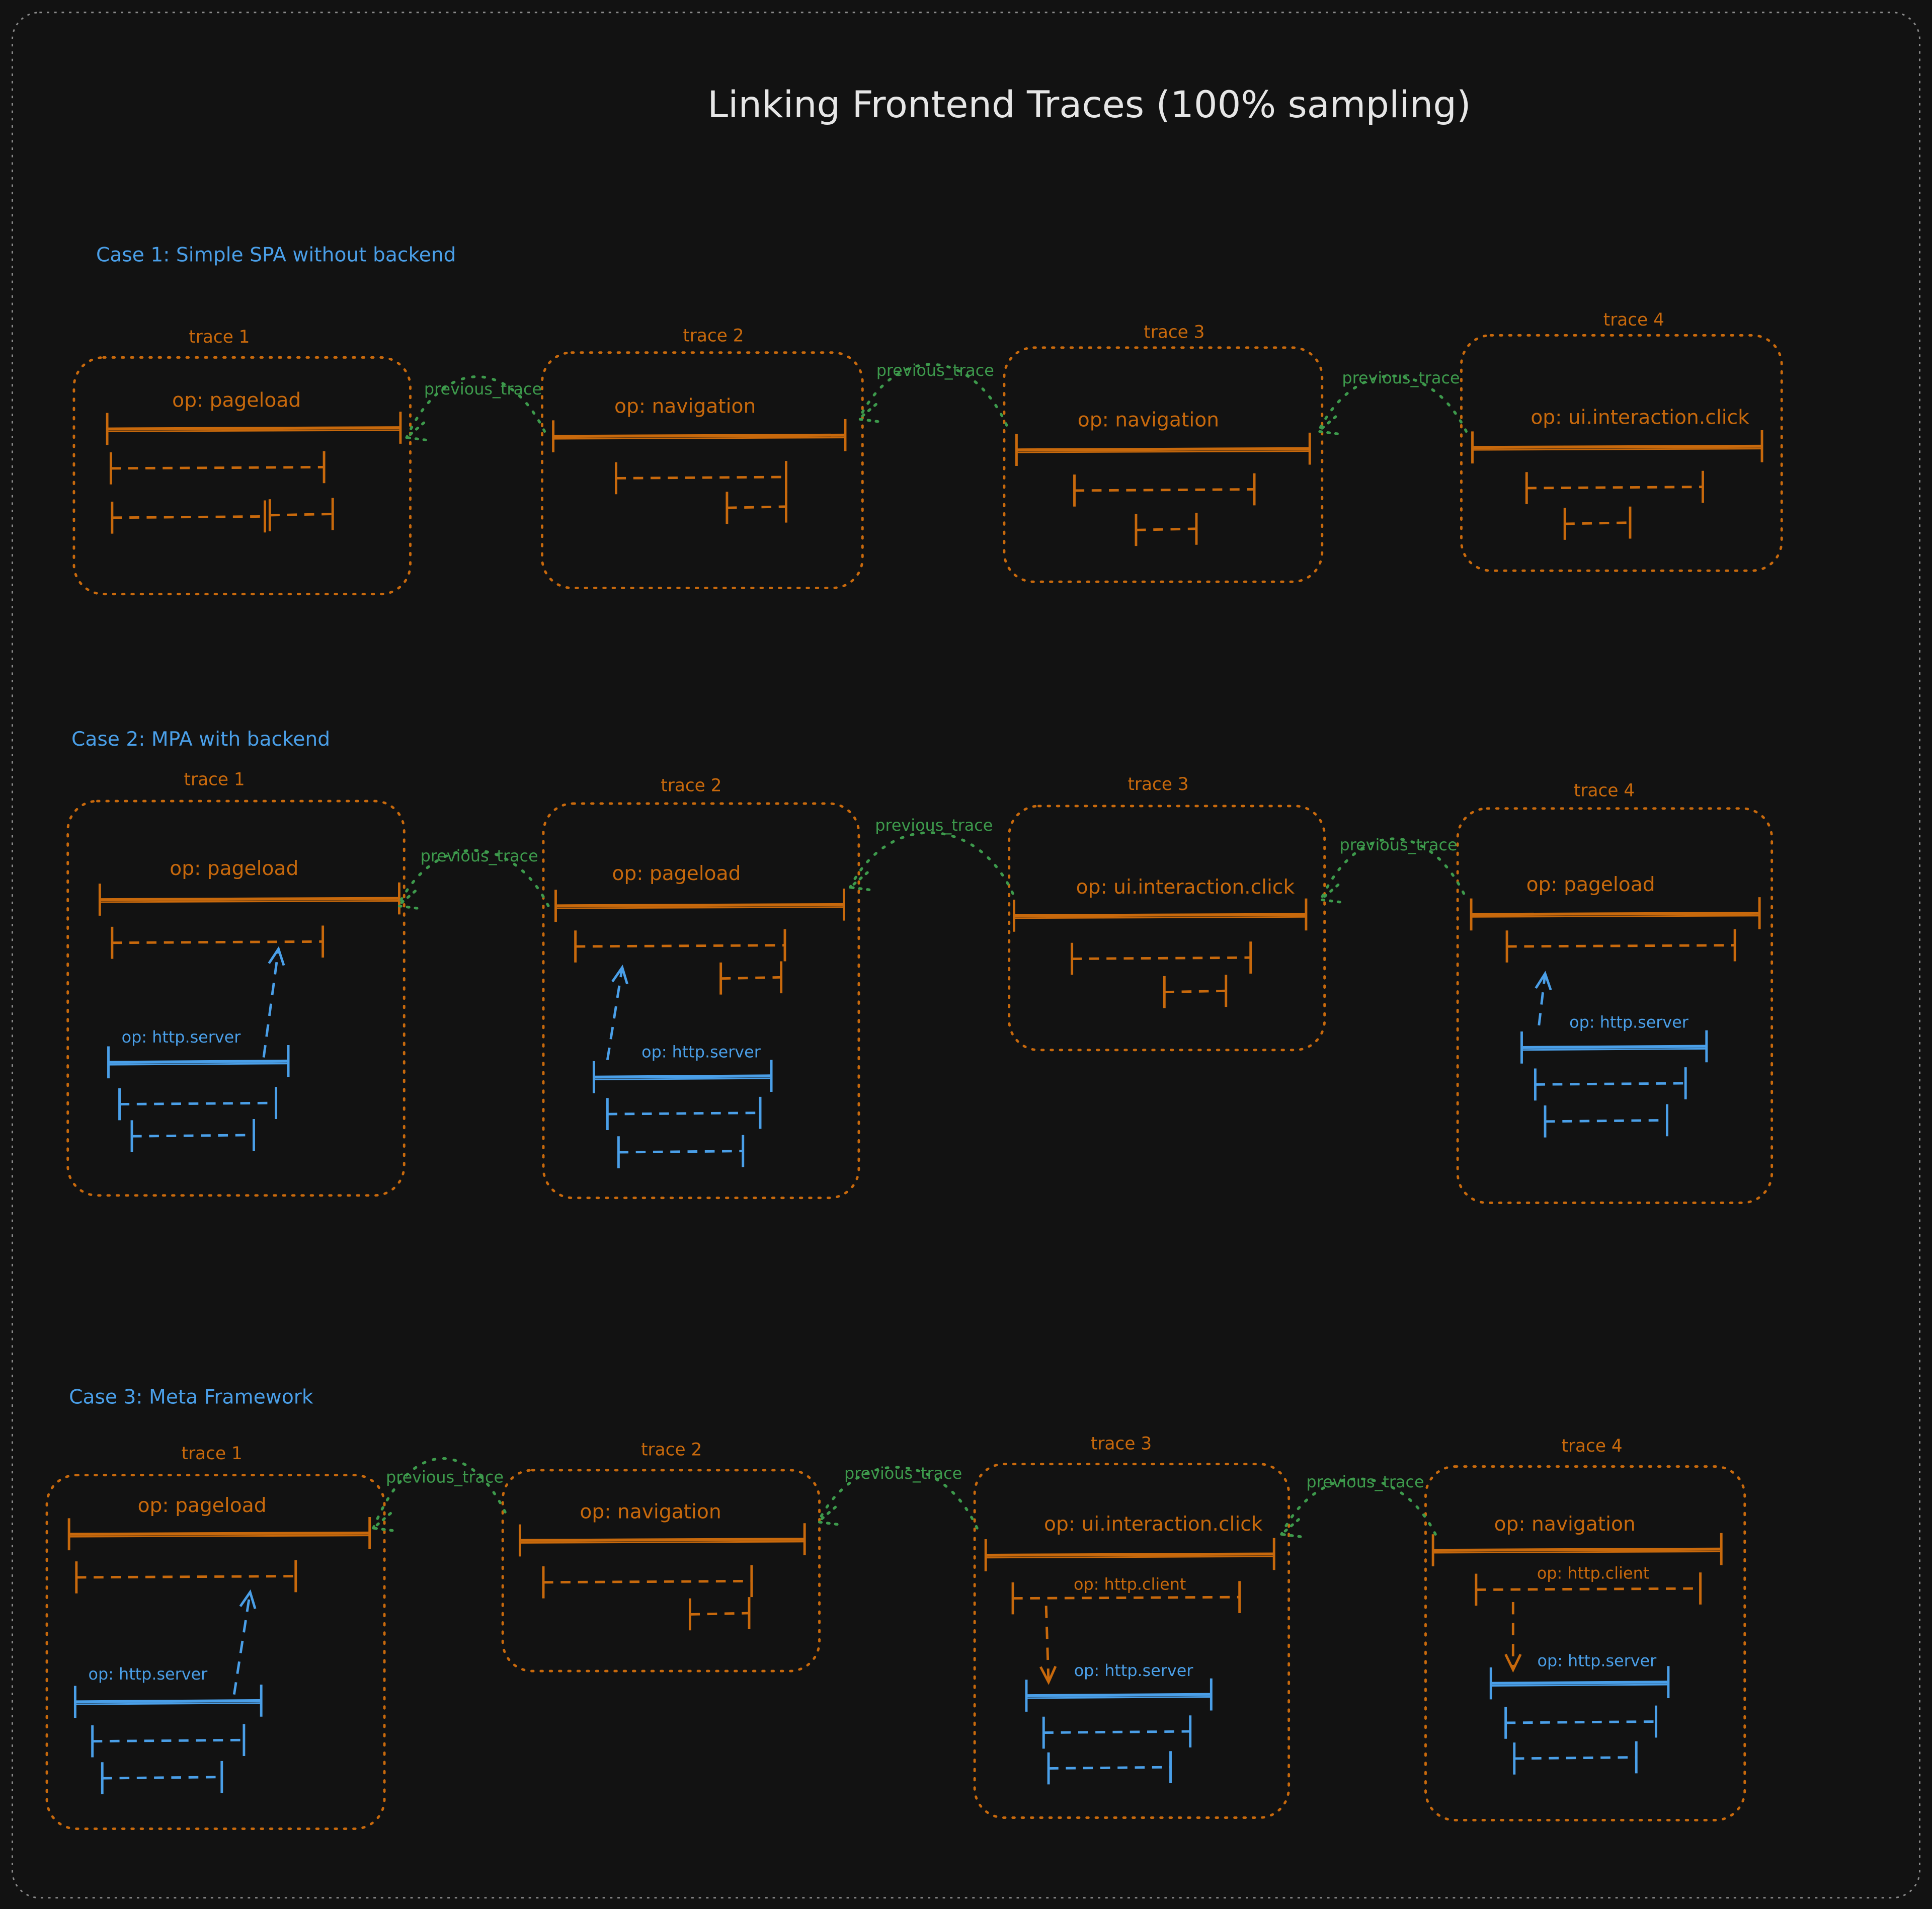  Describe the element at coordinates (1615, 992) in the screenshot. I see `trace-4-group: trace 4 op: pageload op: http.server` at that location.